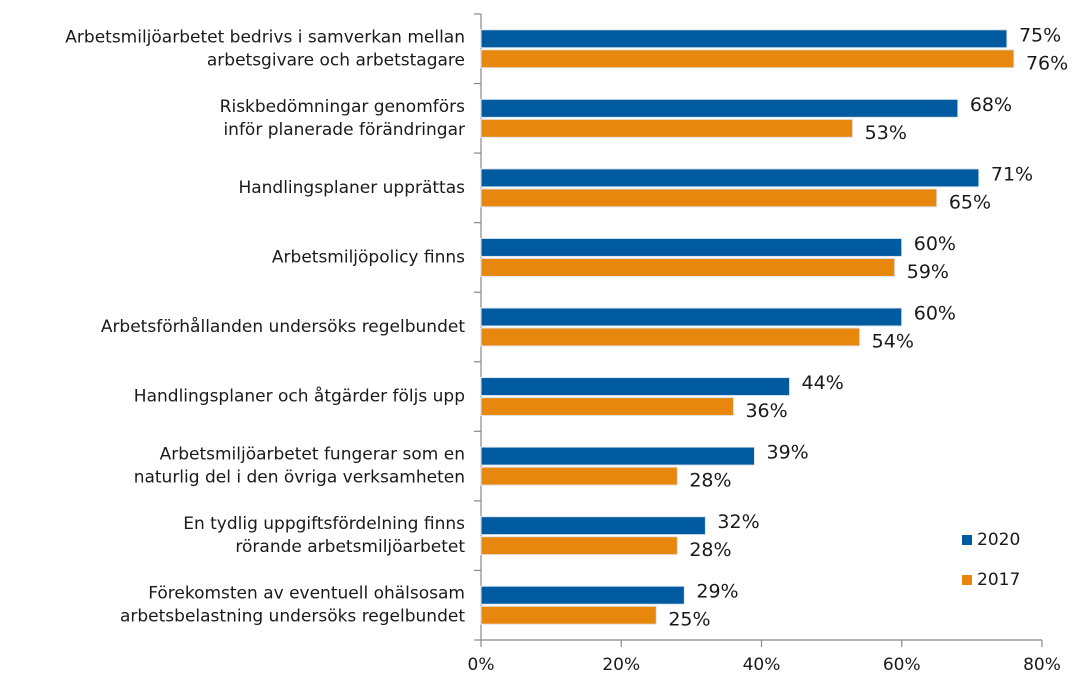 Image resolution: width=1079 pixels, height=677 pixels. What do you see at coordinates (1047, 63) in the screenshot?
I see `value-label: 76%` at bounding box center [1047, 63].